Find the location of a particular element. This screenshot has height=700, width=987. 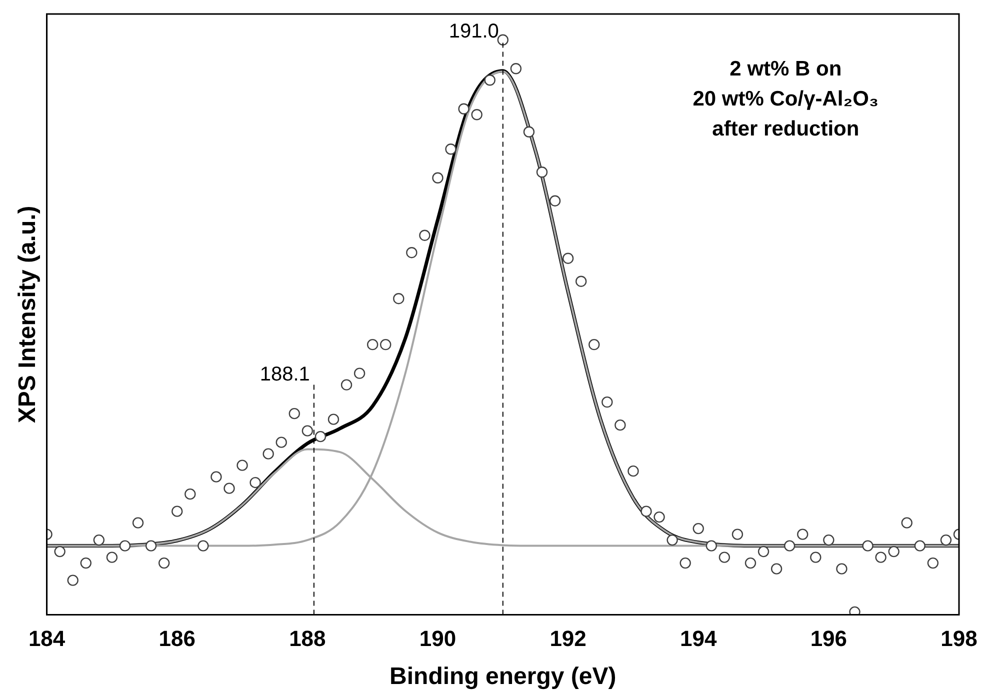

x-tick-label: 194 is located at coordinates (699, 639).